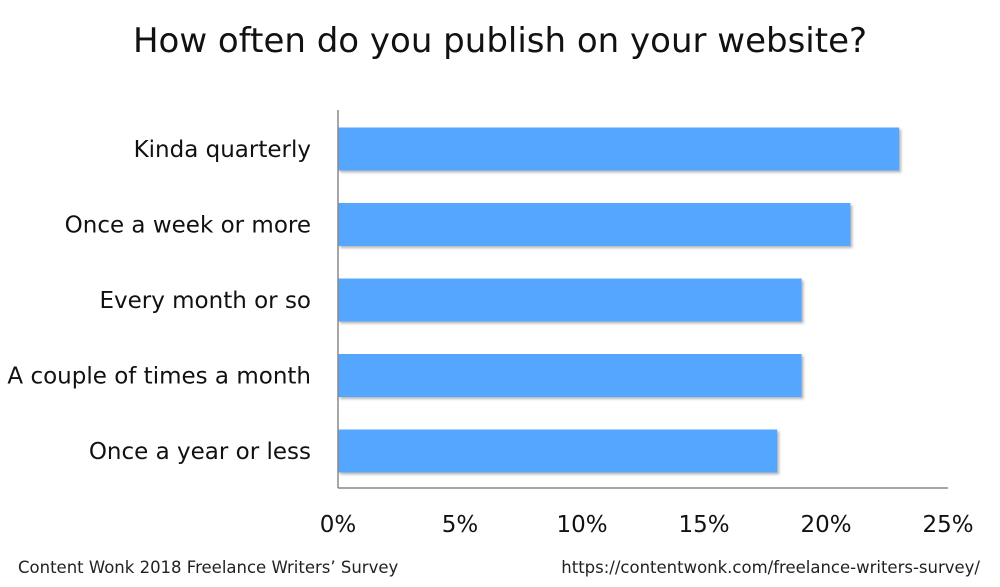  Describe the element at coordinates (205, 301) in the screenshot. I see `category-label: Every month or so` at that location.